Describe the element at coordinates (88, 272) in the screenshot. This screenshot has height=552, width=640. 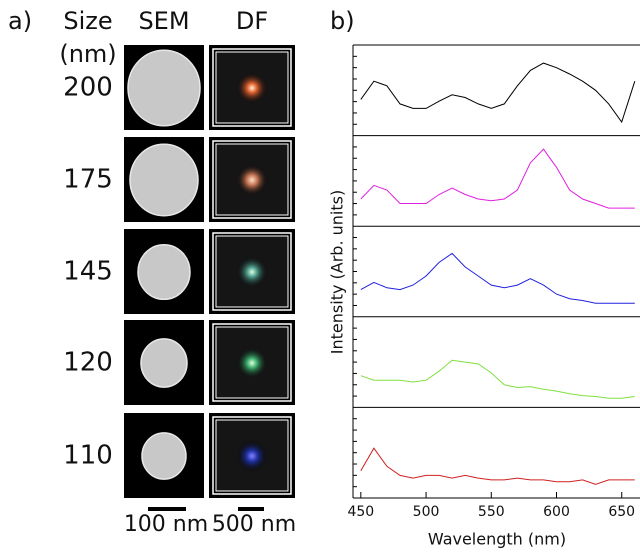
I see `size-label: 145` at that location.